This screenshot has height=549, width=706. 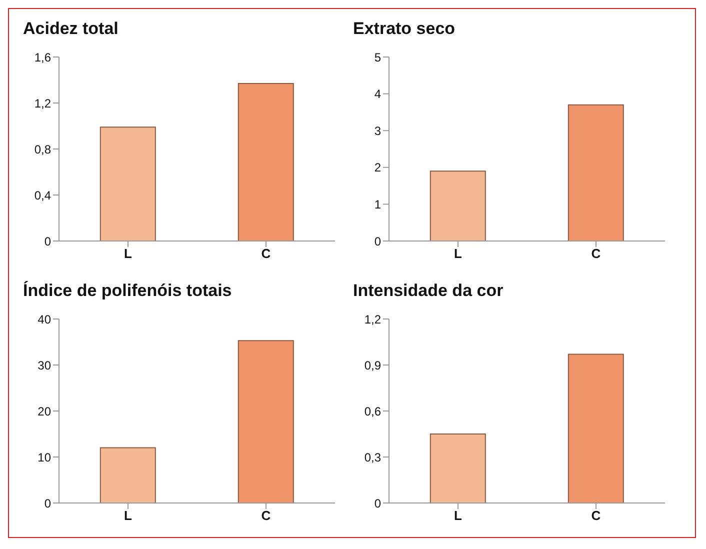 What do you see at coordinates (45, 319) in the screenshot?
I see `y-tick-label: 40` at bounding box center [45, 319].